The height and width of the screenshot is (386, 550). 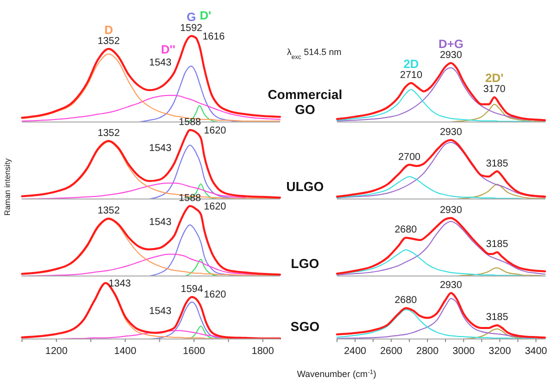 I want to click on annotation: 1616, so click(x=214, y=37).